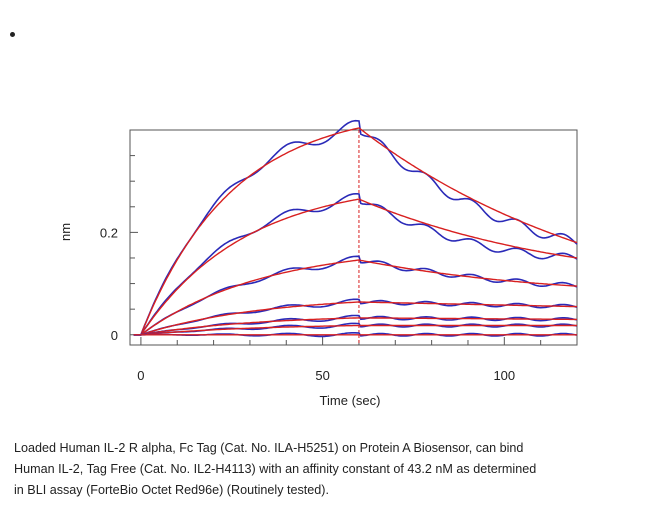 The image size is (650, 515). I want to click on x-tick-label: 0, so click(140, 375).